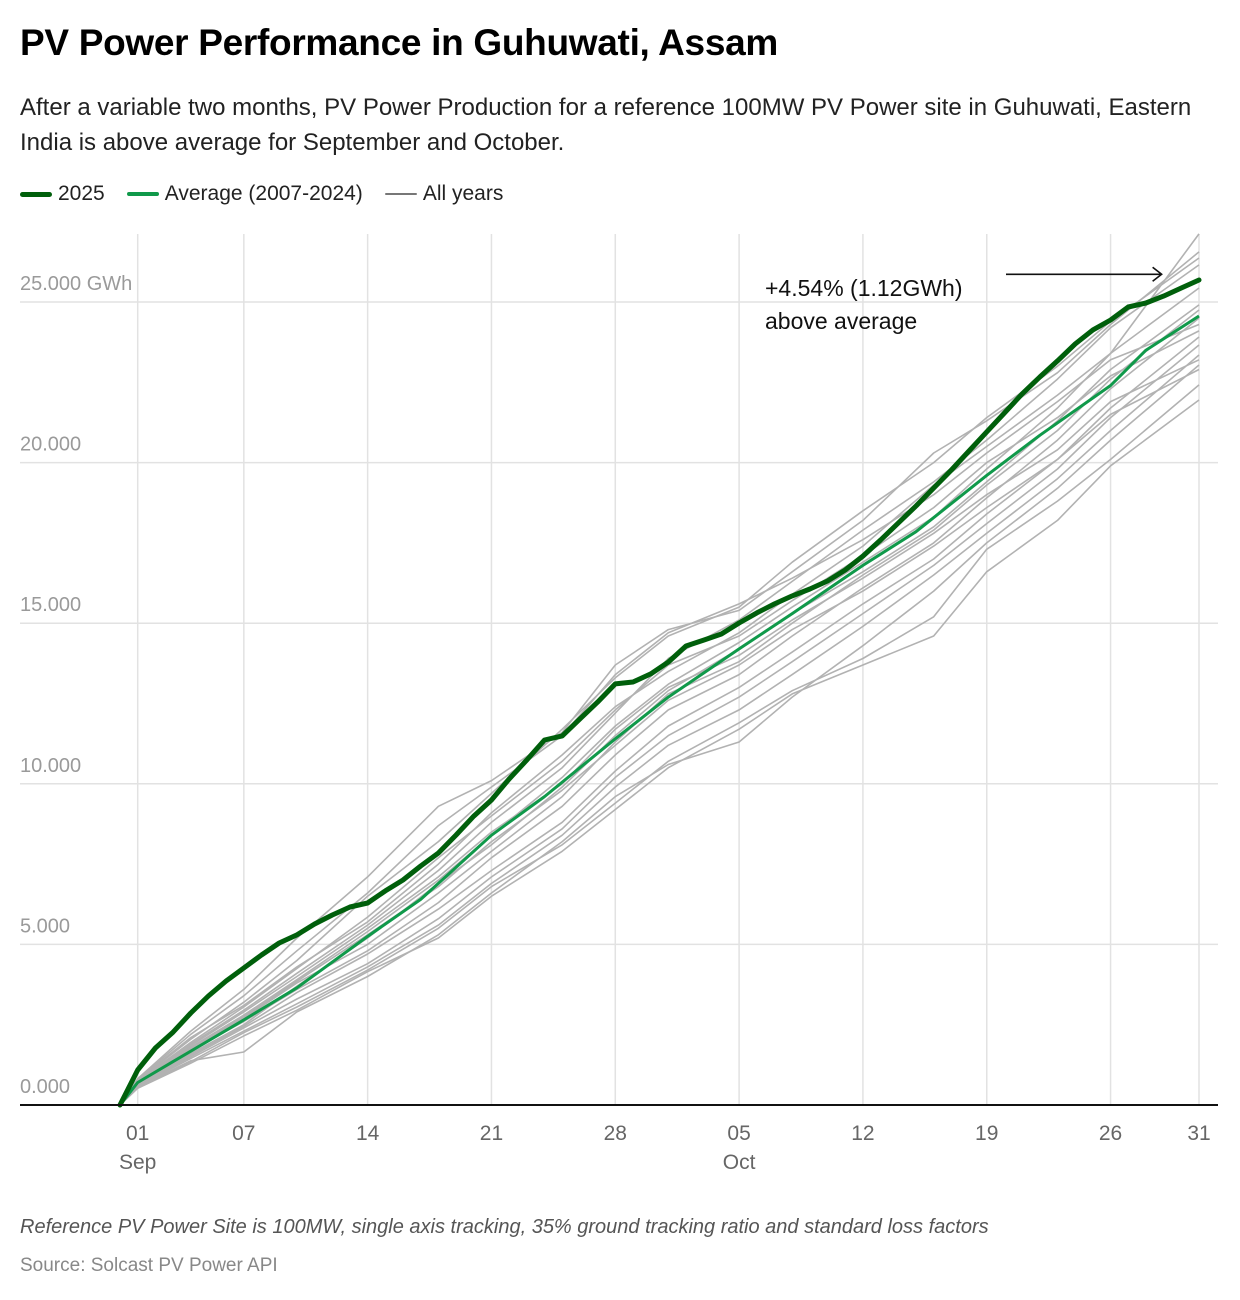 The height and width of the screenshot is (1300, 1240). I want to click on x-tick-label: 12, so click(862, 1133).